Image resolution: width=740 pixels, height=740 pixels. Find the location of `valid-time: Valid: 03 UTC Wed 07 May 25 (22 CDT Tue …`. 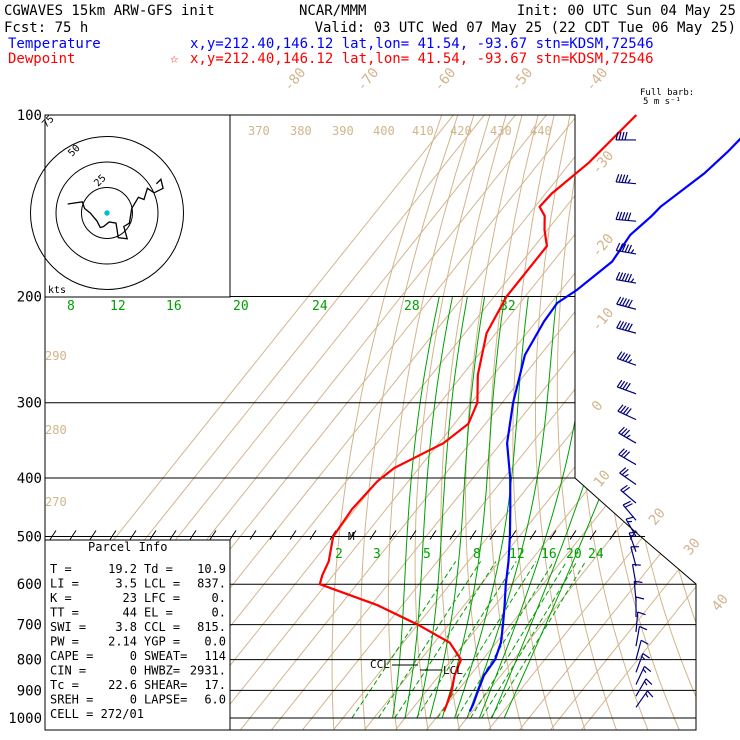

valid-time: Valid: 03 UTC Wed 07 May 25 (22 CDT Tue … is located at coordinates (525, 28).